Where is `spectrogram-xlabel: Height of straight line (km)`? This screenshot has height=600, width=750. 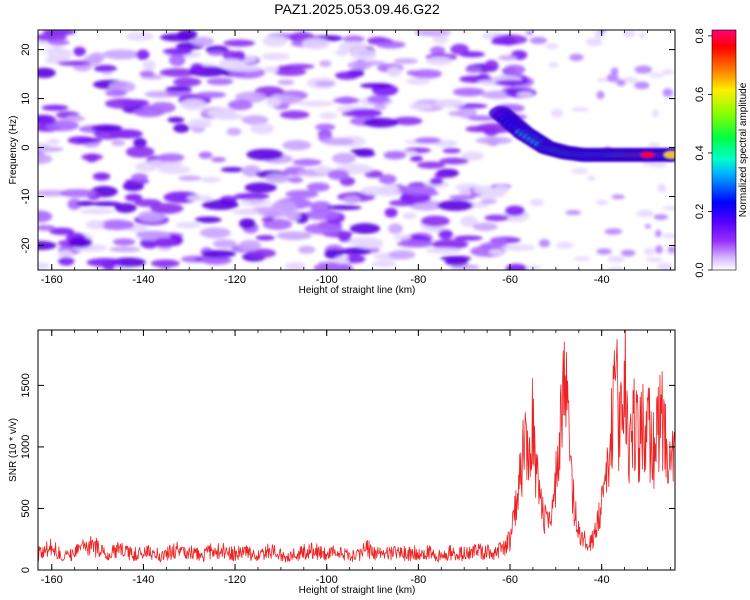 spectrogram-xlabel: Height of straight line (km) is located at coordinates (357, 290).